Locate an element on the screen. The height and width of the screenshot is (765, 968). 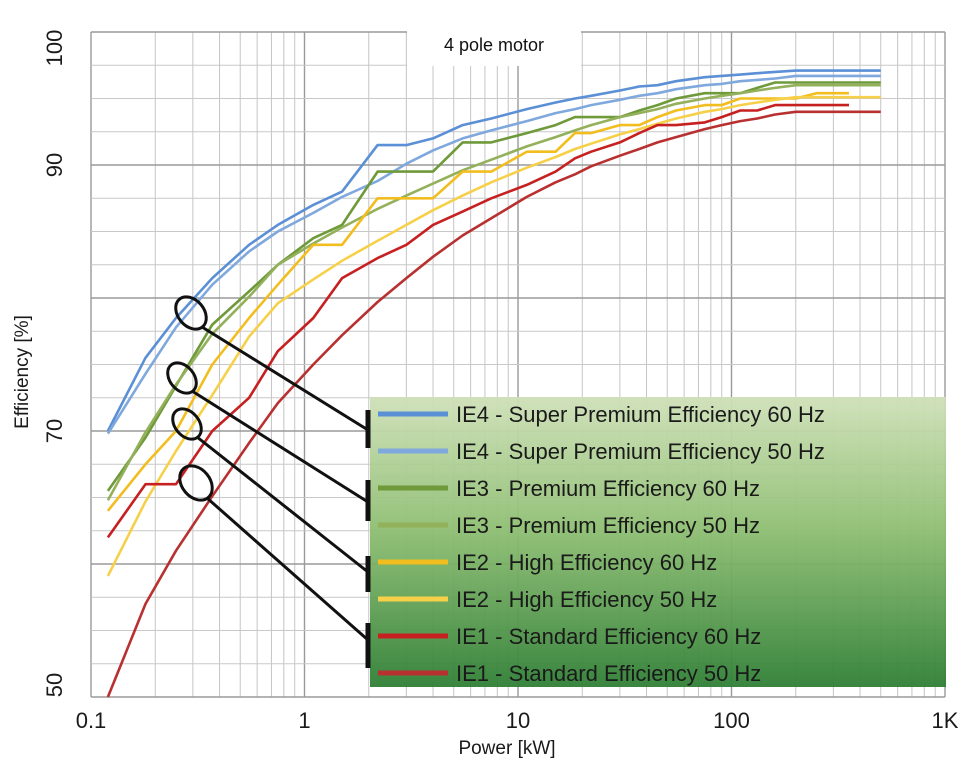
chart-title: 4 pole motor is located at coordinates (494, 45).